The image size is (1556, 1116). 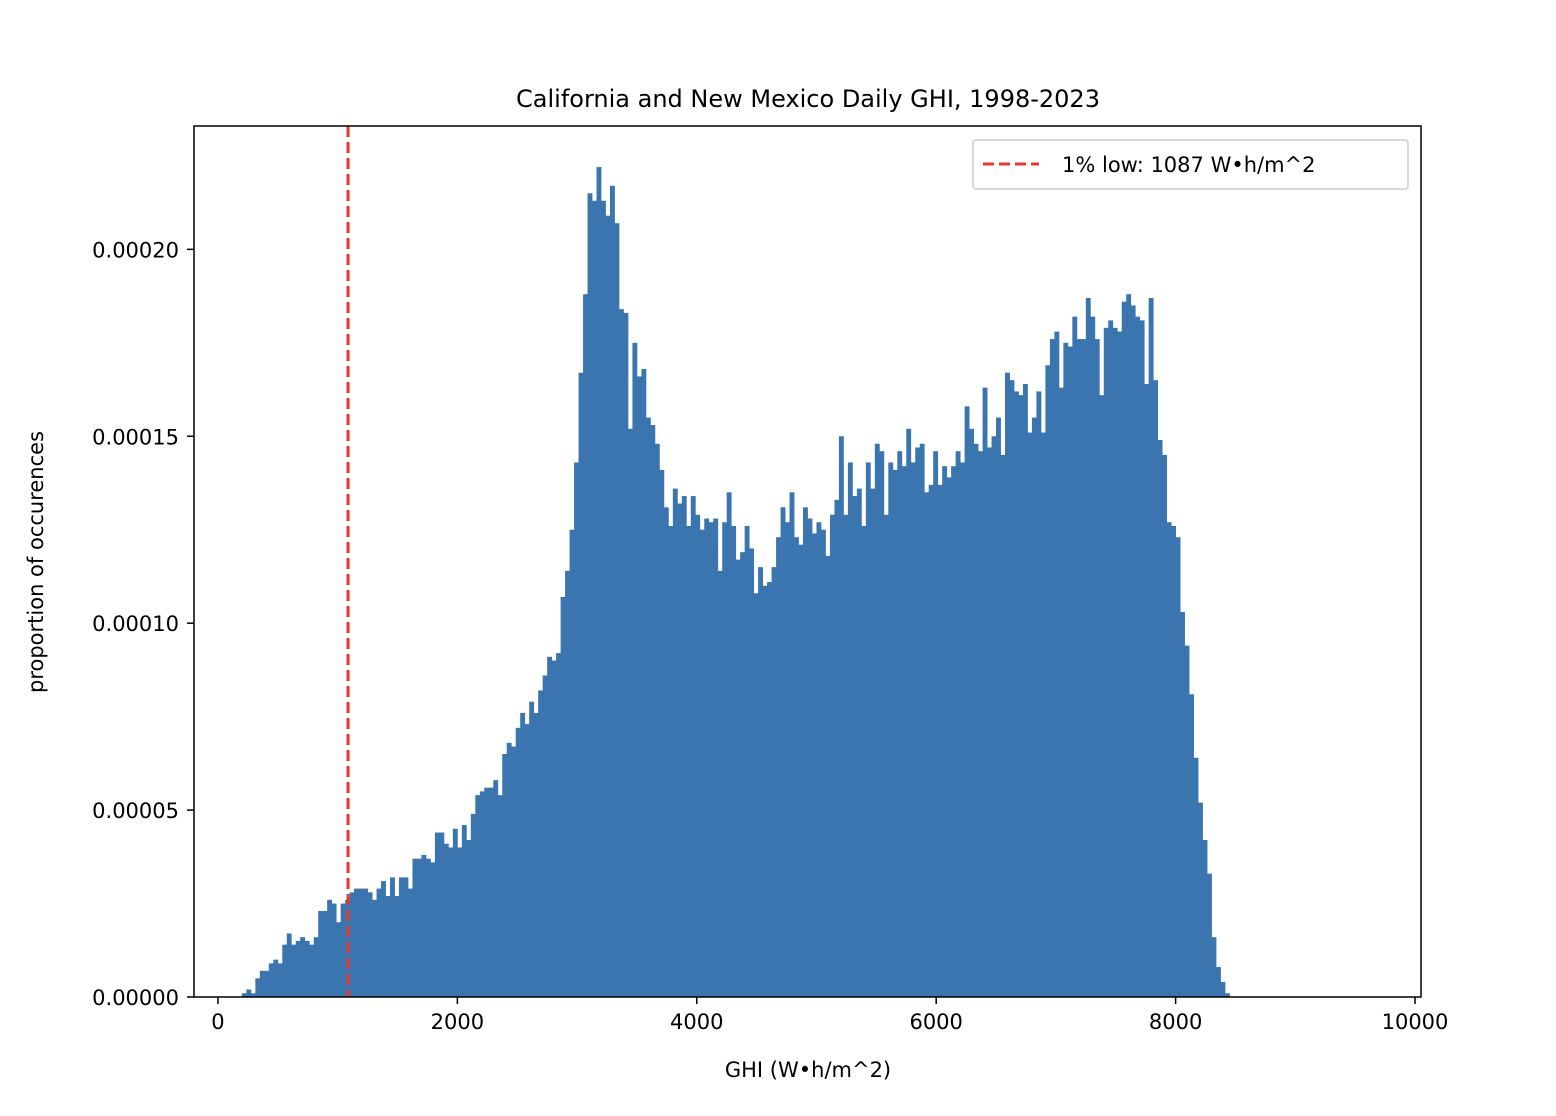 What do you see at coordinates (135, 998) in the screenshot?
I see `y-tick-label: 0.00000` at bounding box center [135, 998].